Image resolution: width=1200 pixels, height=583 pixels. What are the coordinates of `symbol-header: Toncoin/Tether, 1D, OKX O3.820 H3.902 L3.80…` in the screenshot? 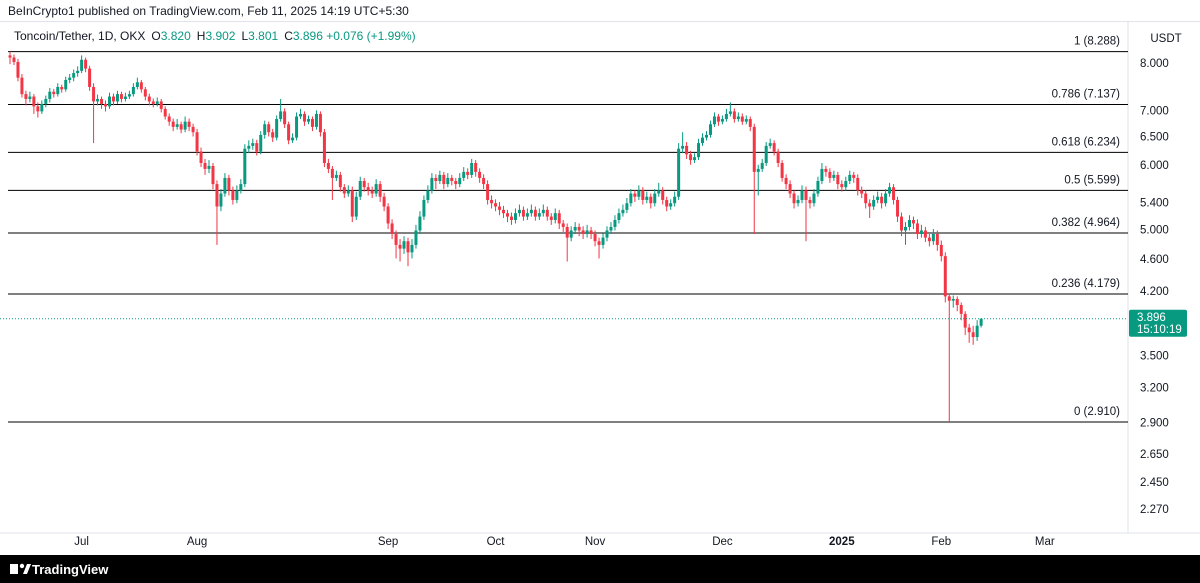 It's located at (215, 36).